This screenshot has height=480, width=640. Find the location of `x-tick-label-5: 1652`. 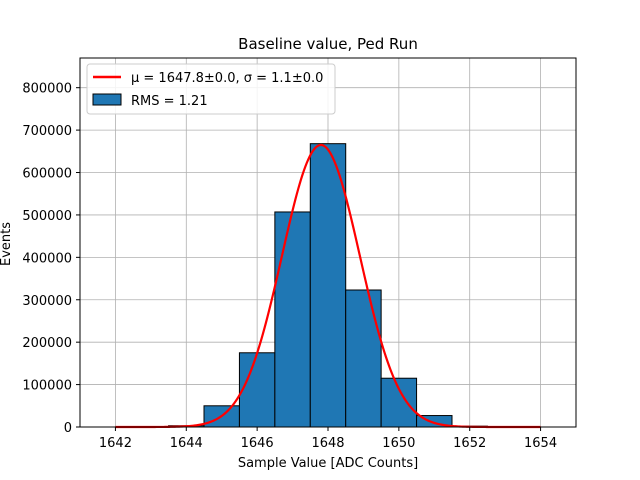

x-tick-label-5: 1652 is located at coordinates (469, 443).